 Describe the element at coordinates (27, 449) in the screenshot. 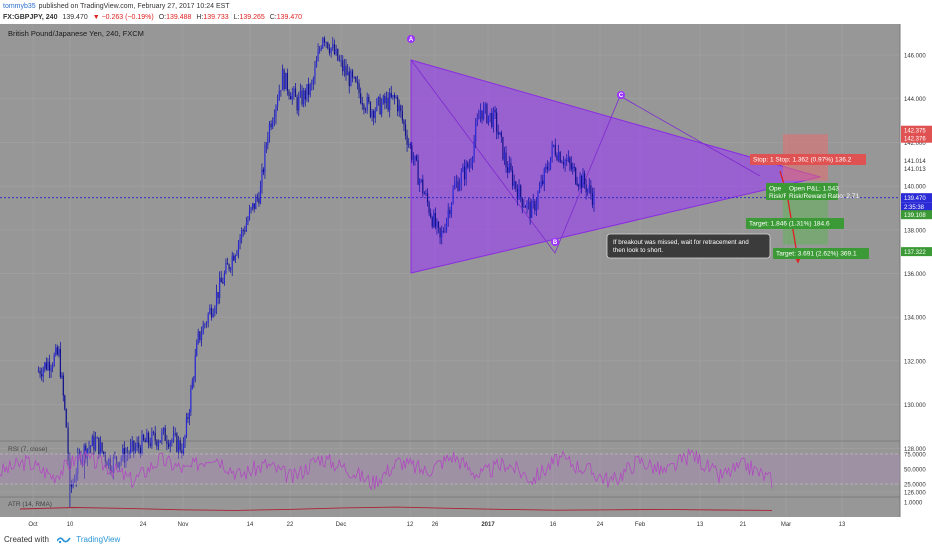

I see `rsi-title: RSI (7, close)` at that location.